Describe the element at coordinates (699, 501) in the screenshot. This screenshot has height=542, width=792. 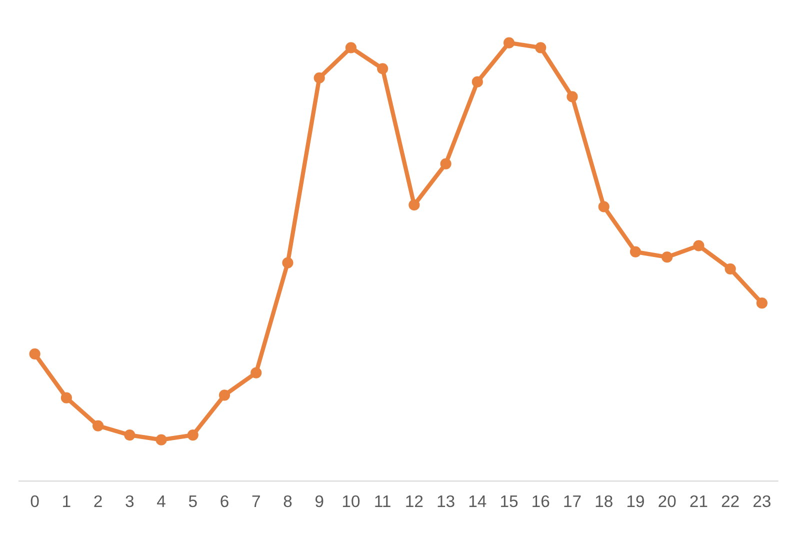
I see `x-tick-label: 21` at that location.